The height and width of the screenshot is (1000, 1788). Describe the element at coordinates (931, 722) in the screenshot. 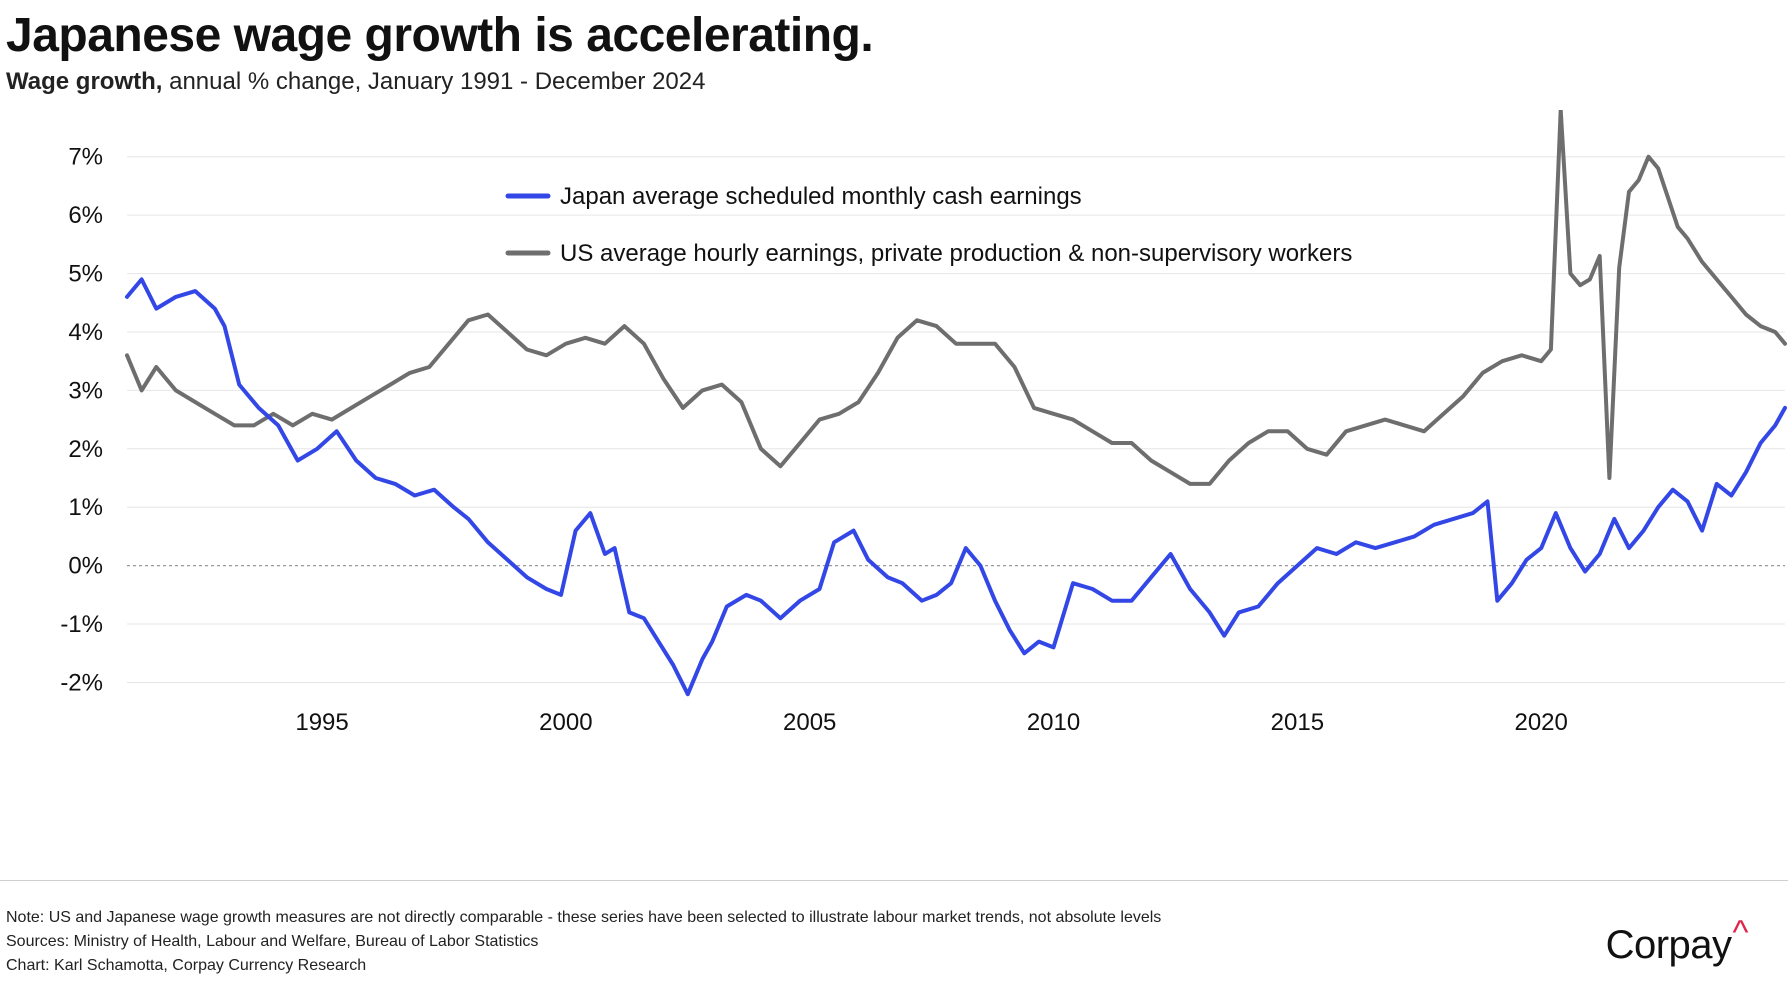

I see `x-axis: 1995 2000 2005 2010 2015 2020` at that location.